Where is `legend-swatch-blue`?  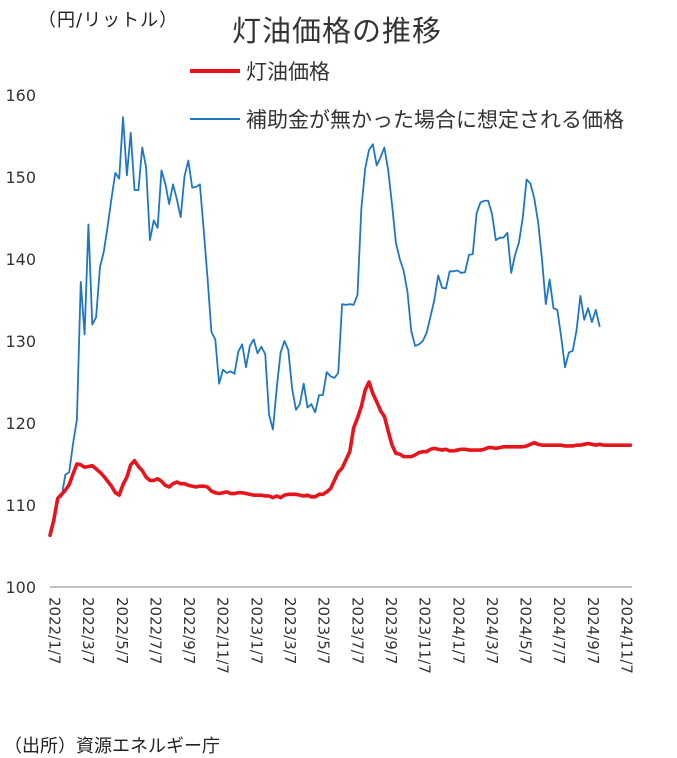 legend-swatch-blue is located at coordinates (215, 119).